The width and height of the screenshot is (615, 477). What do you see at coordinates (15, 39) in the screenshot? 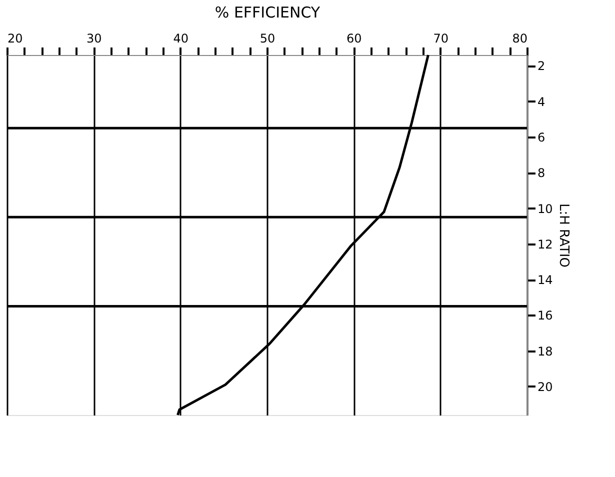
I see `x-tick-label: 20` at bounding box center [15, 39].